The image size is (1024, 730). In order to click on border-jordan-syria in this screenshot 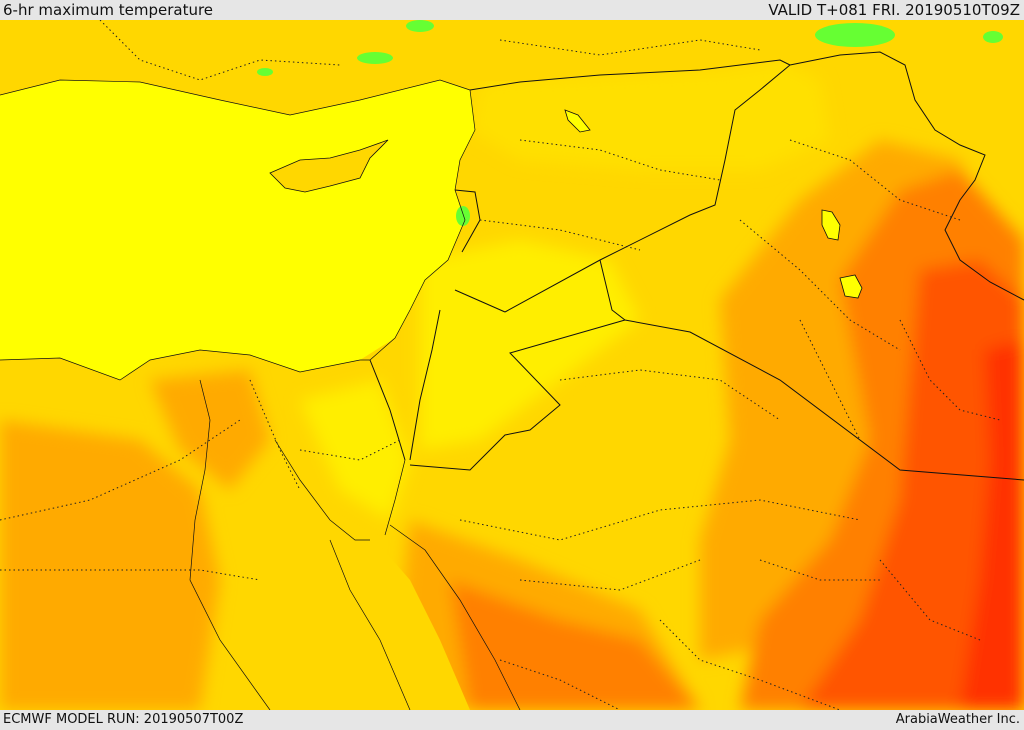, I will do `click(480, 301)`.